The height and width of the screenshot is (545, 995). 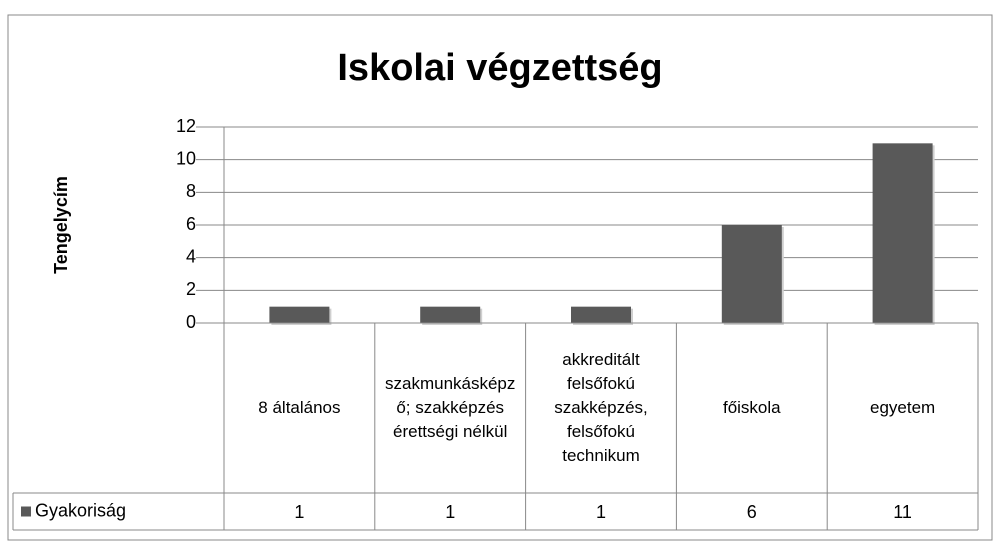 I want to click on y-tick-label: 8, so click(x=191, y=191).